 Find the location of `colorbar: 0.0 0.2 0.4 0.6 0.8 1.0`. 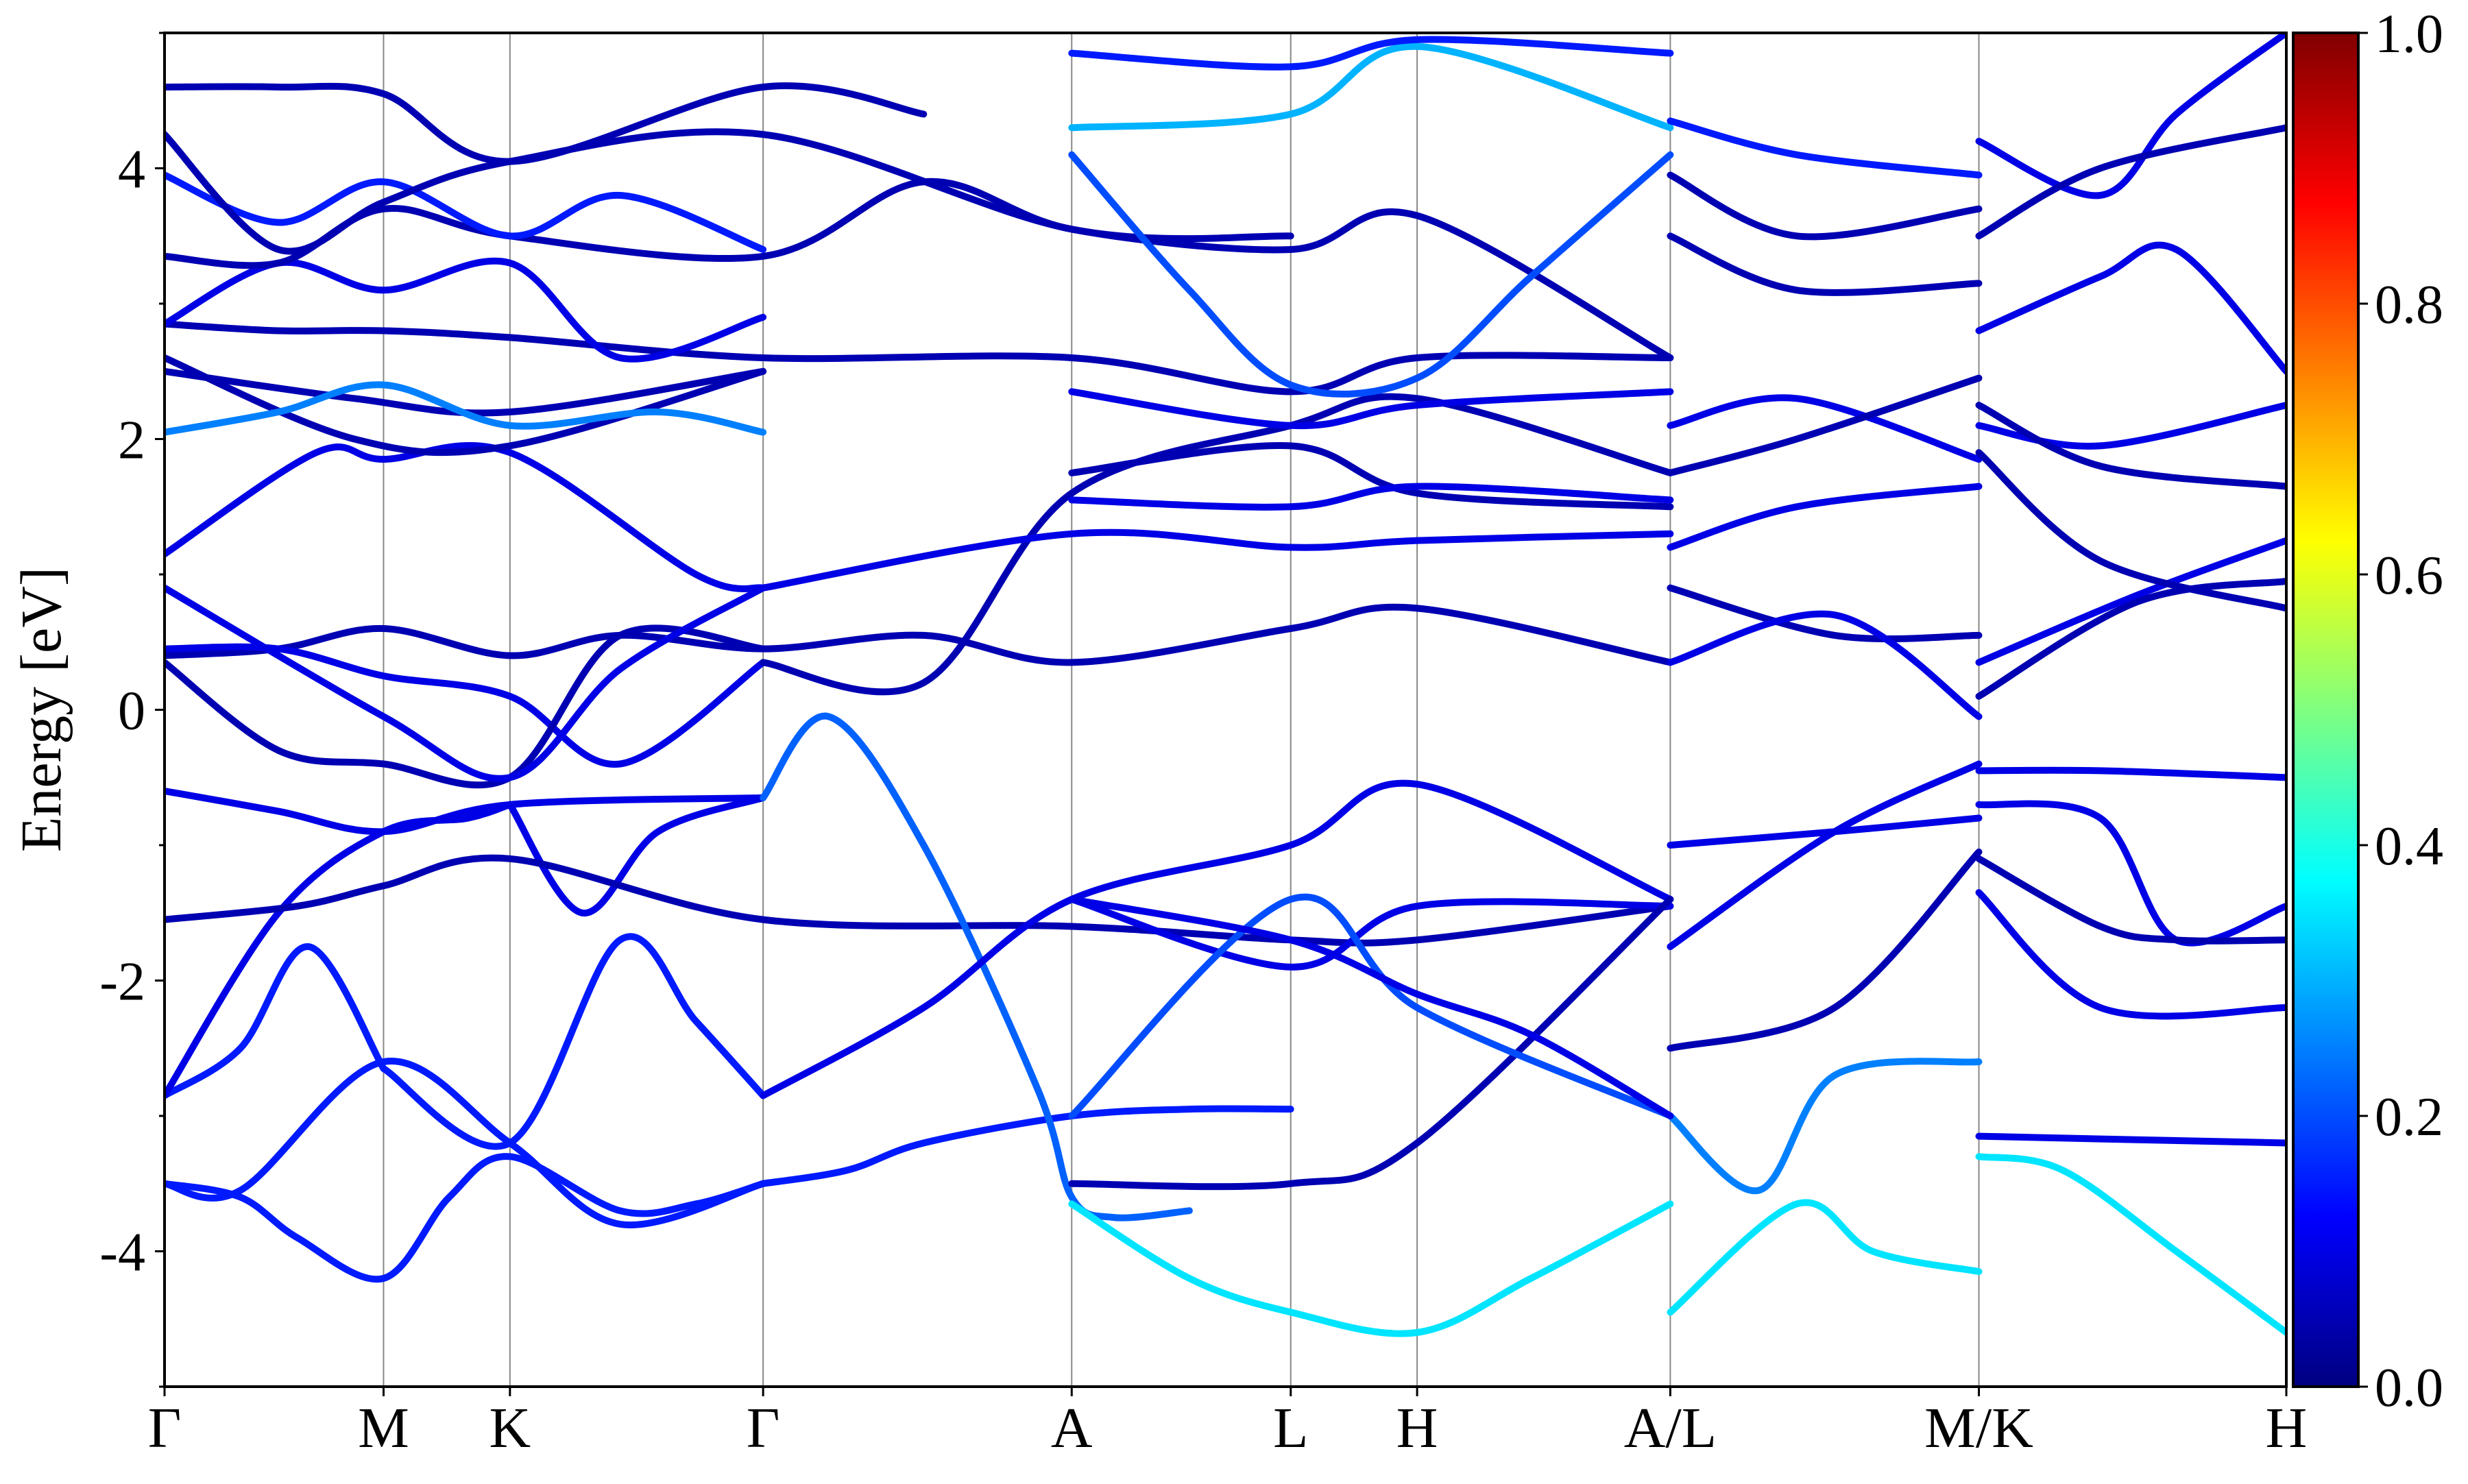

colorbar: 0.0 0.2 0.4 0.6 0.8 1.0 is located at coordinates (2368, 711).